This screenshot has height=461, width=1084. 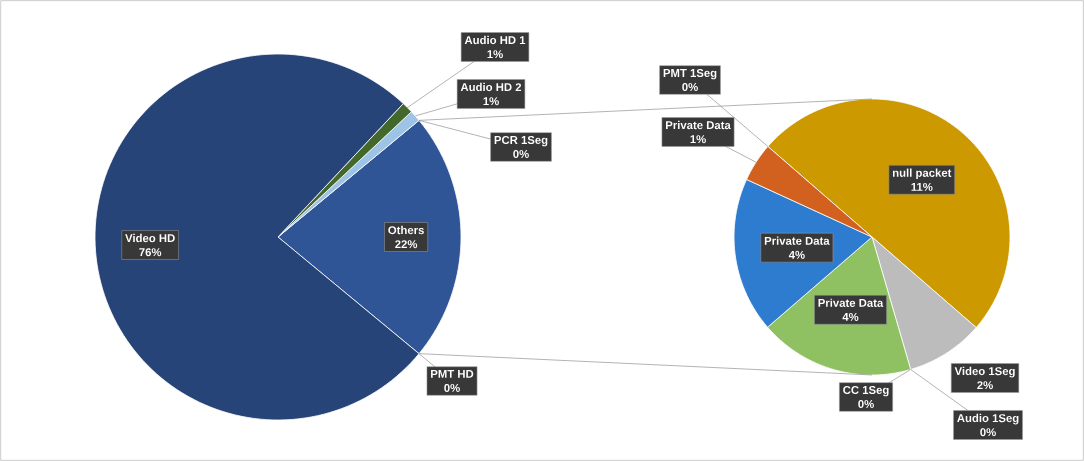 I want to click on data-label: 76%, so click(x=150, y=252).